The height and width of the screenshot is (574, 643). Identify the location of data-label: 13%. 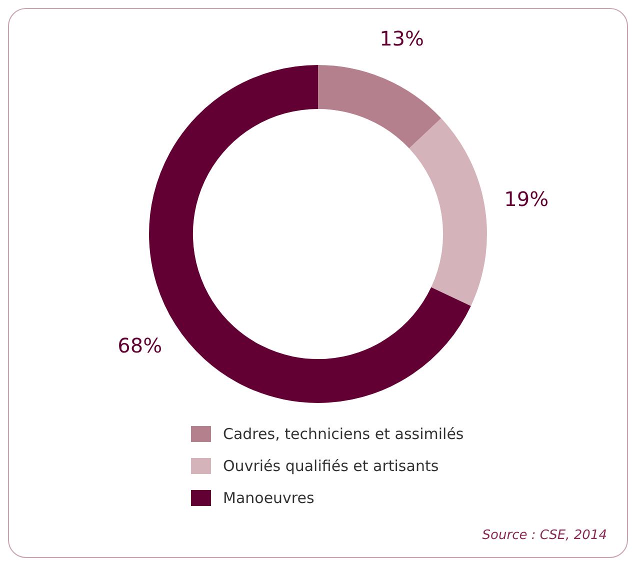
(402, 38).